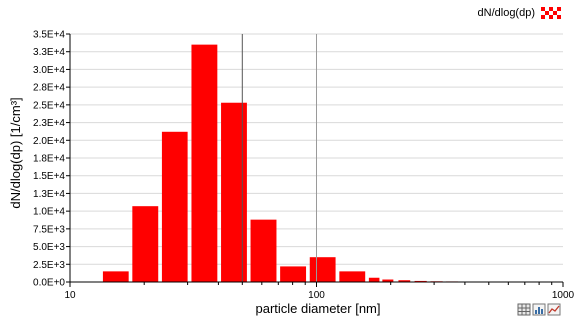 This screenshot has width=577, height=325. Describe the element at coordinates (70, 295) in the screenshot. I see `x-tick-label: 10` at that location.